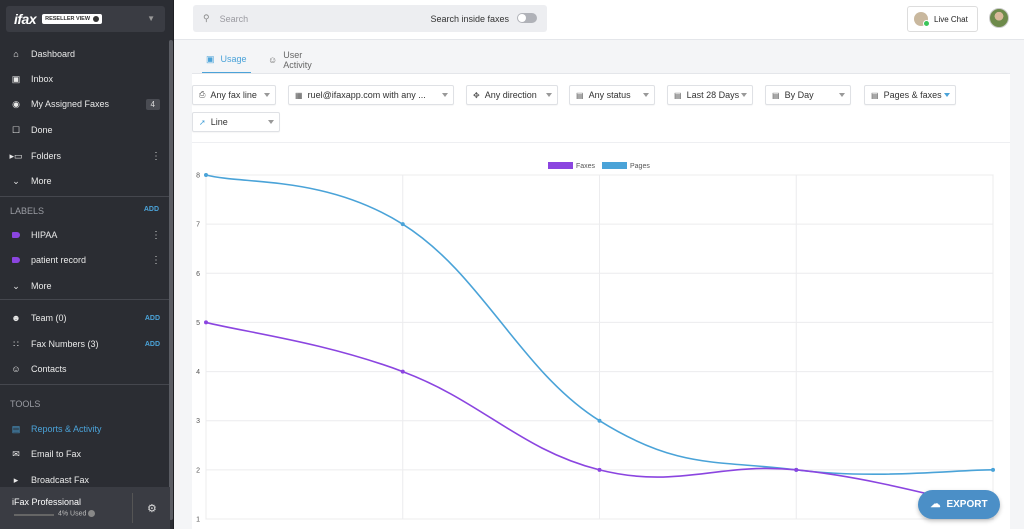 This screenshot has width=1024, height=529. I want to click on live-chat-label: Live Chat, so click(951, 19).